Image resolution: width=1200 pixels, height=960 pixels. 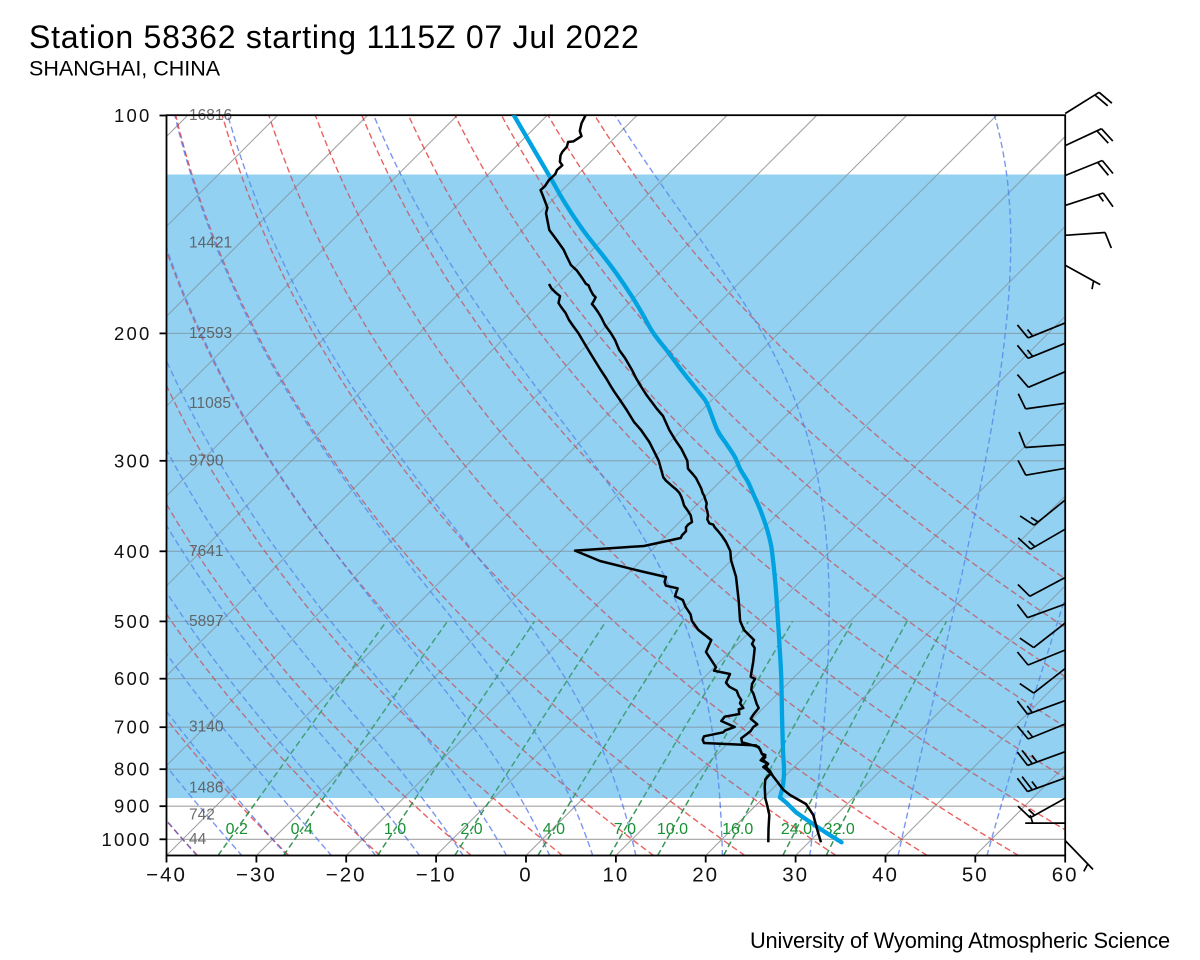 I want to click on svg-text: 40, so click(x=885, y=875).